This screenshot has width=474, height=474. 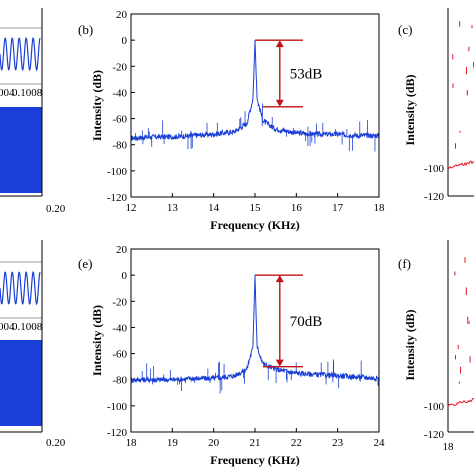 I want to click on panel-e-label: (e), so click(x=85, y=263).